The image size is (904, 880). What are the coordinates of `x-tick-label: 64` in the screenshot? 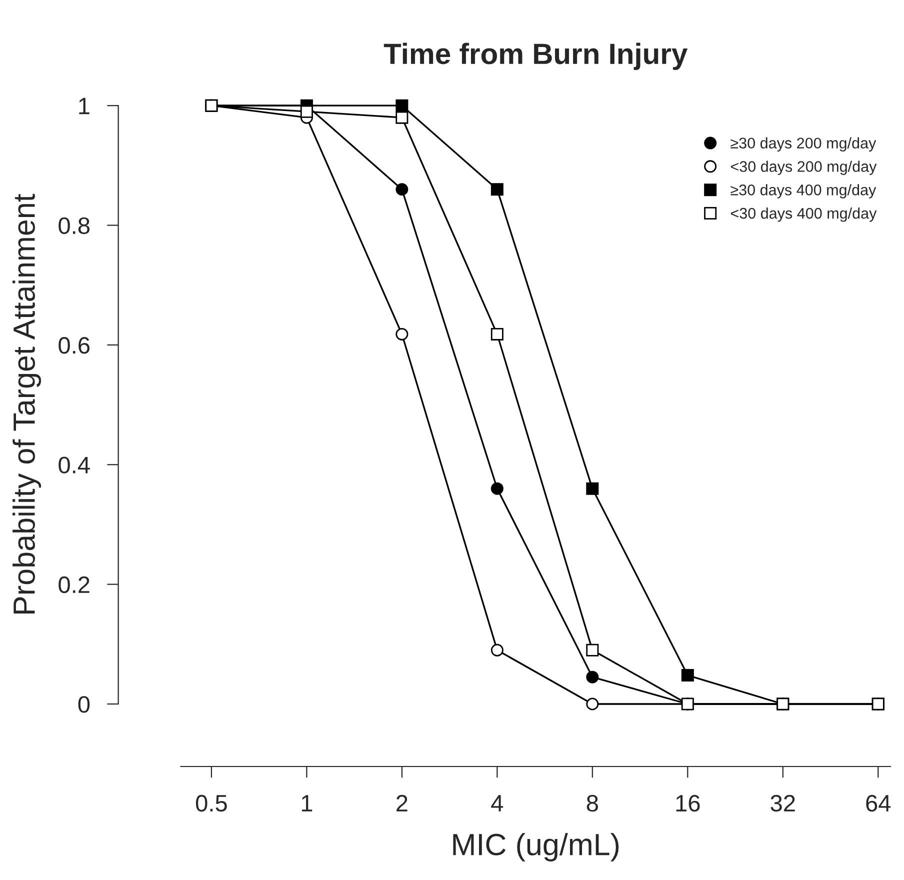 It's located at (878, 803).